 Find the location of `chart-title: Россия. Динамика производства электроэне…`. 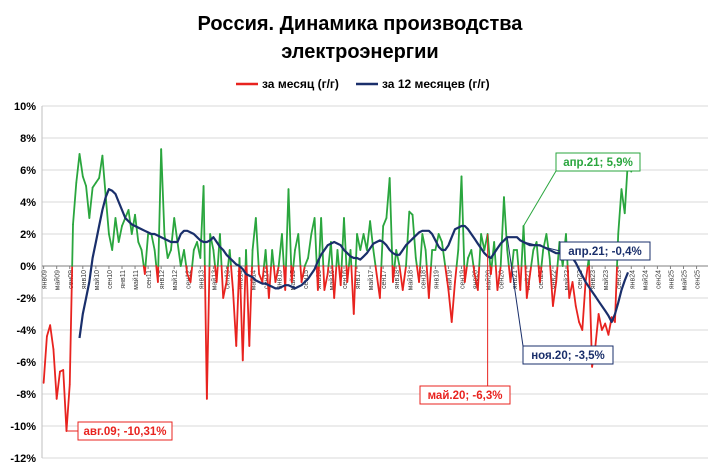

chart-title: Россия. Динамика производства электроэне… is located at coordinates (361, 38).